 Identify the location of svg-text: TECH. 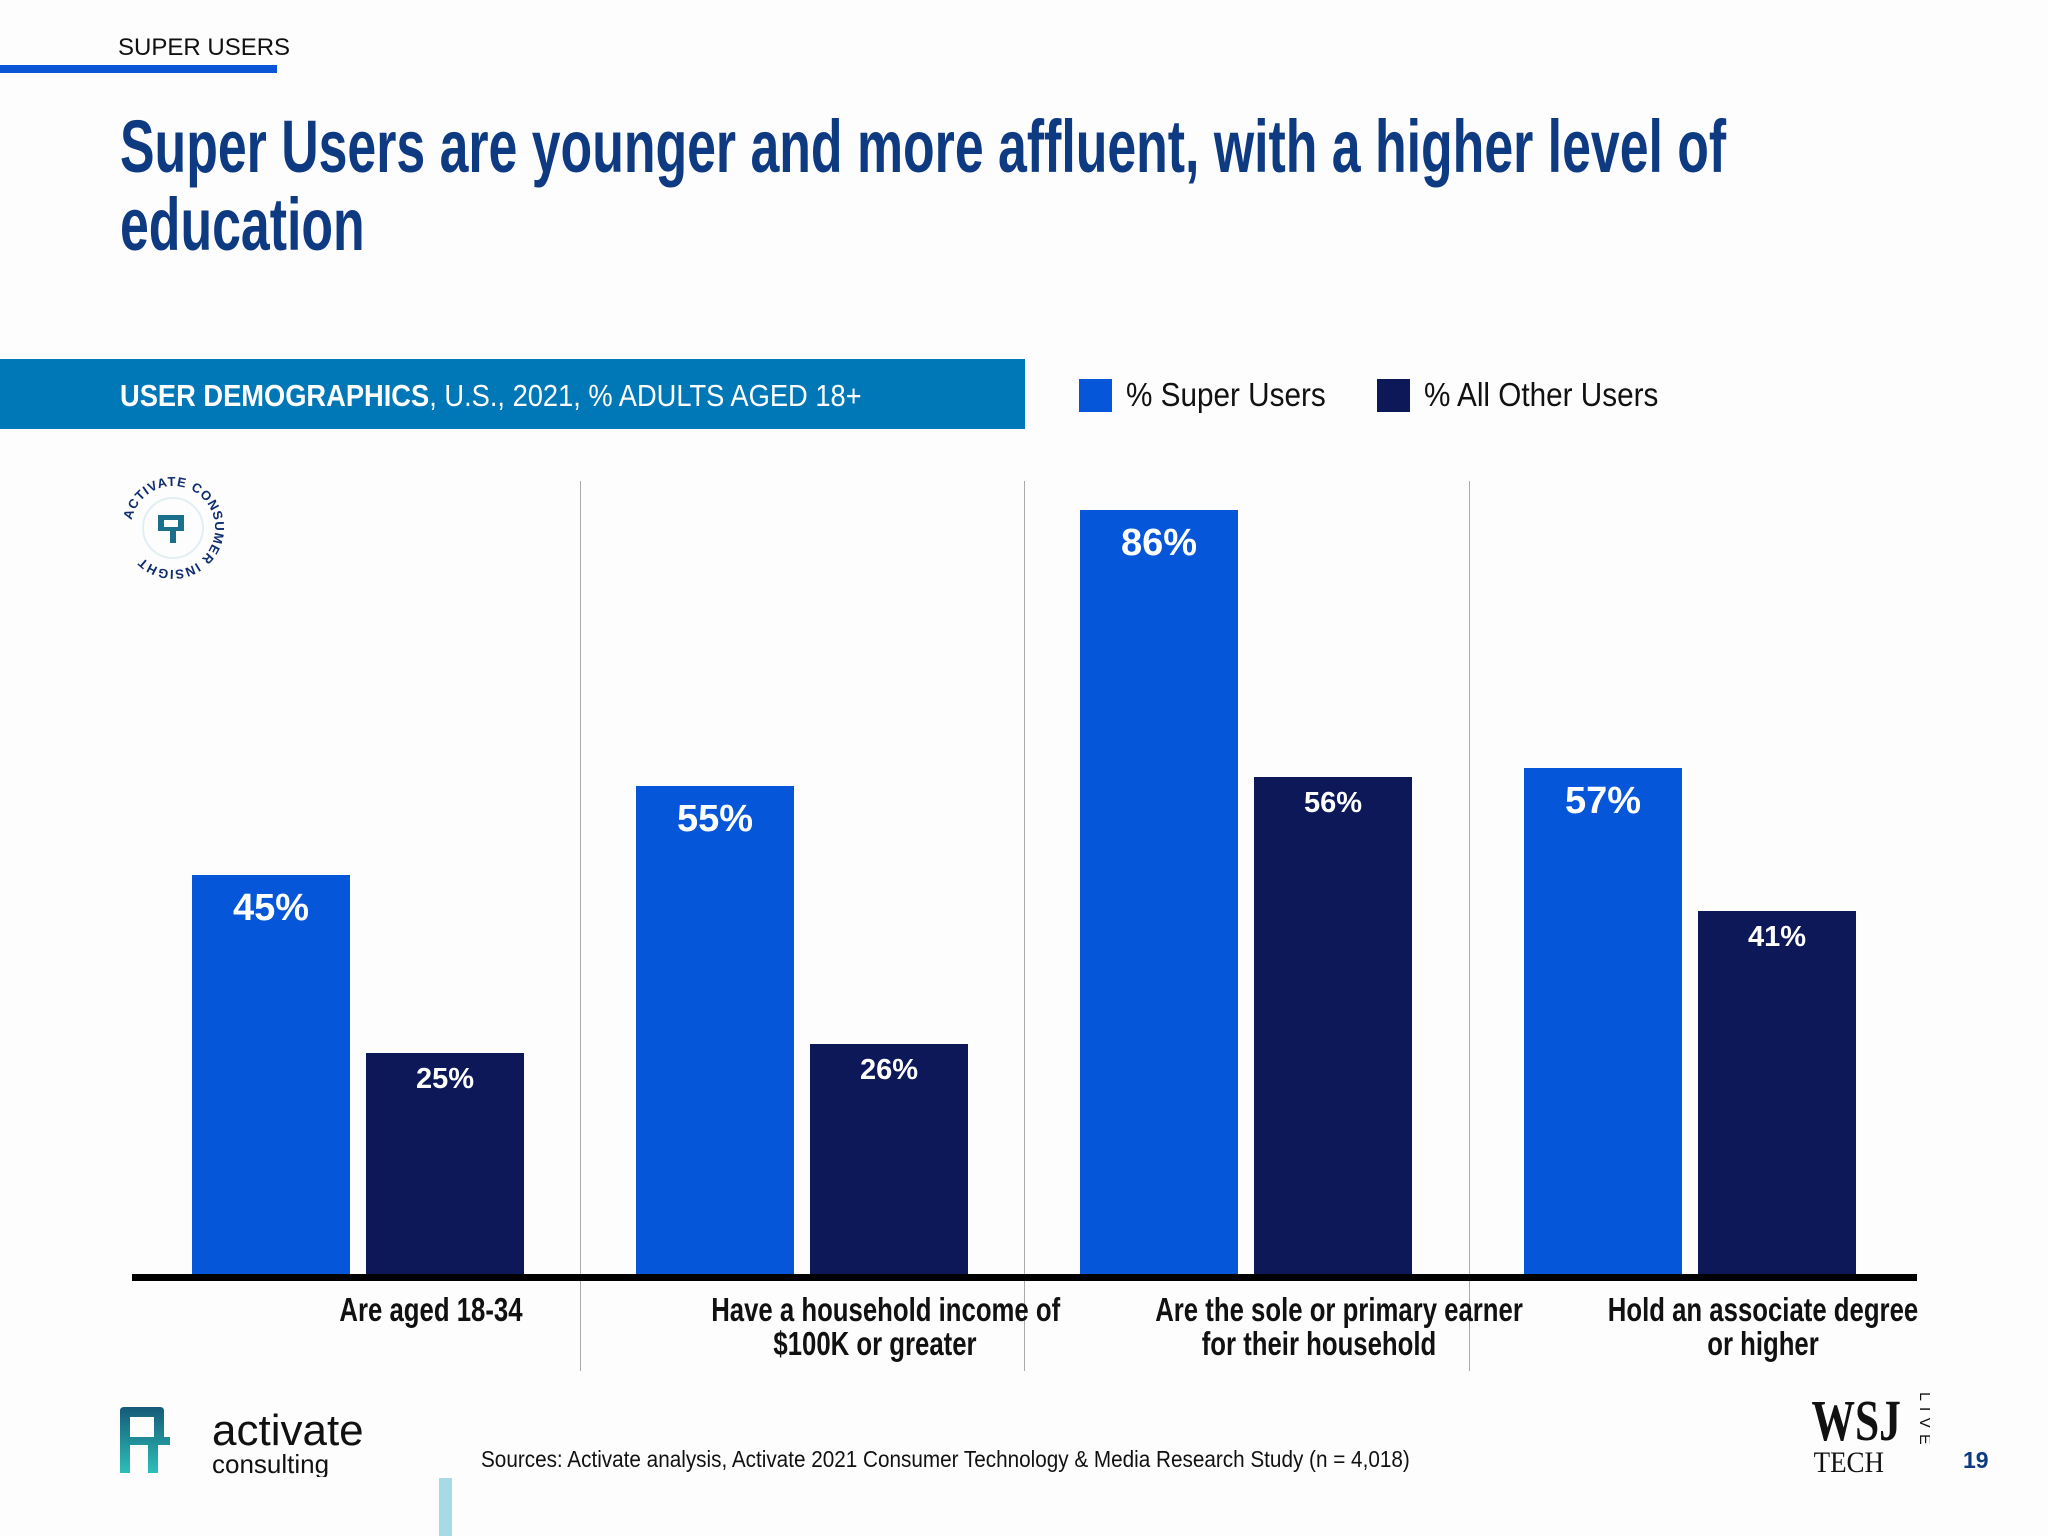
(1849, 1461).